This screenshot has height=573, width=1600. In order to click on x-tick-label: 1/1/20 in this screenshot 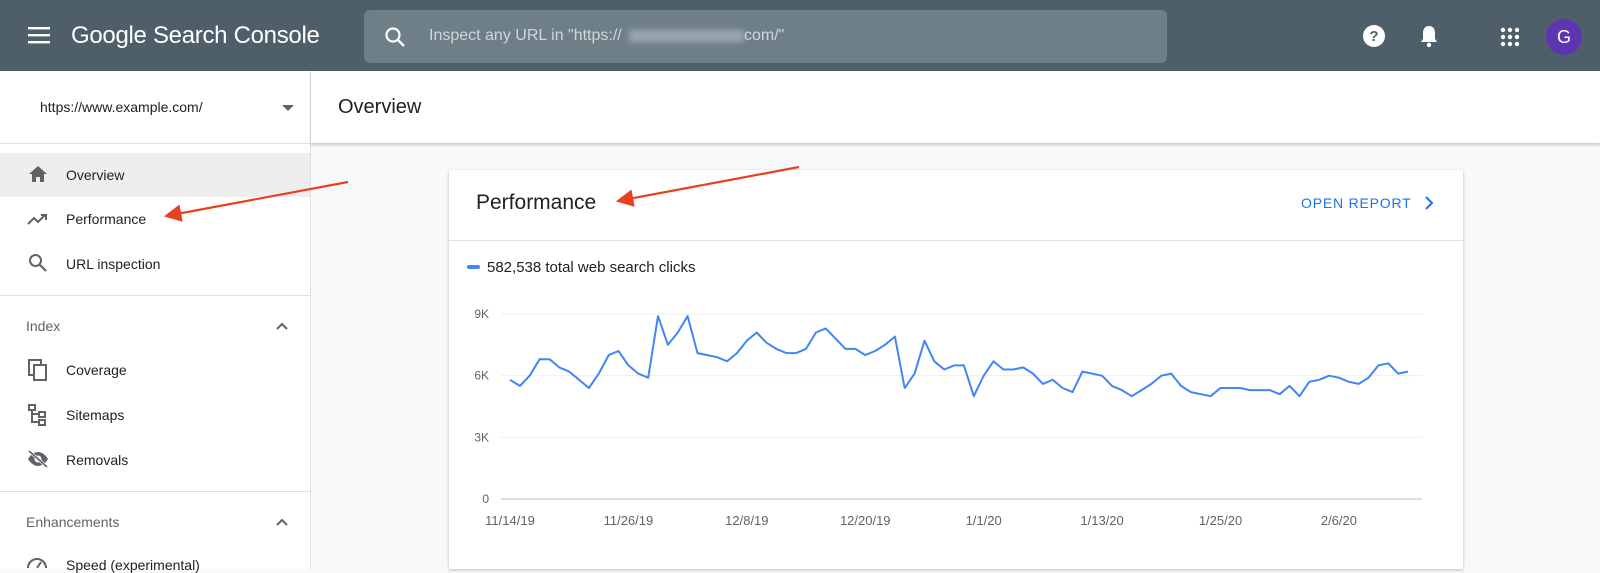, I will do `click(984, 520)`.